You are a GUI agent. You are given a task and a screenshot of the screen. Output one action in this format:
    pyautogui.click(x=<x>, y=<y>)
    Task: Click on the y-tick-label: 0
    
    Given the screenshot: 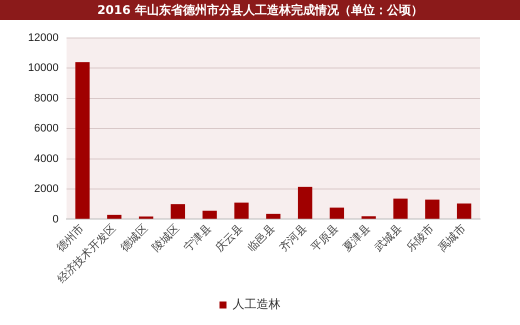 What is the action you would take?
    pyautogui.click(x=55, y=219)
    